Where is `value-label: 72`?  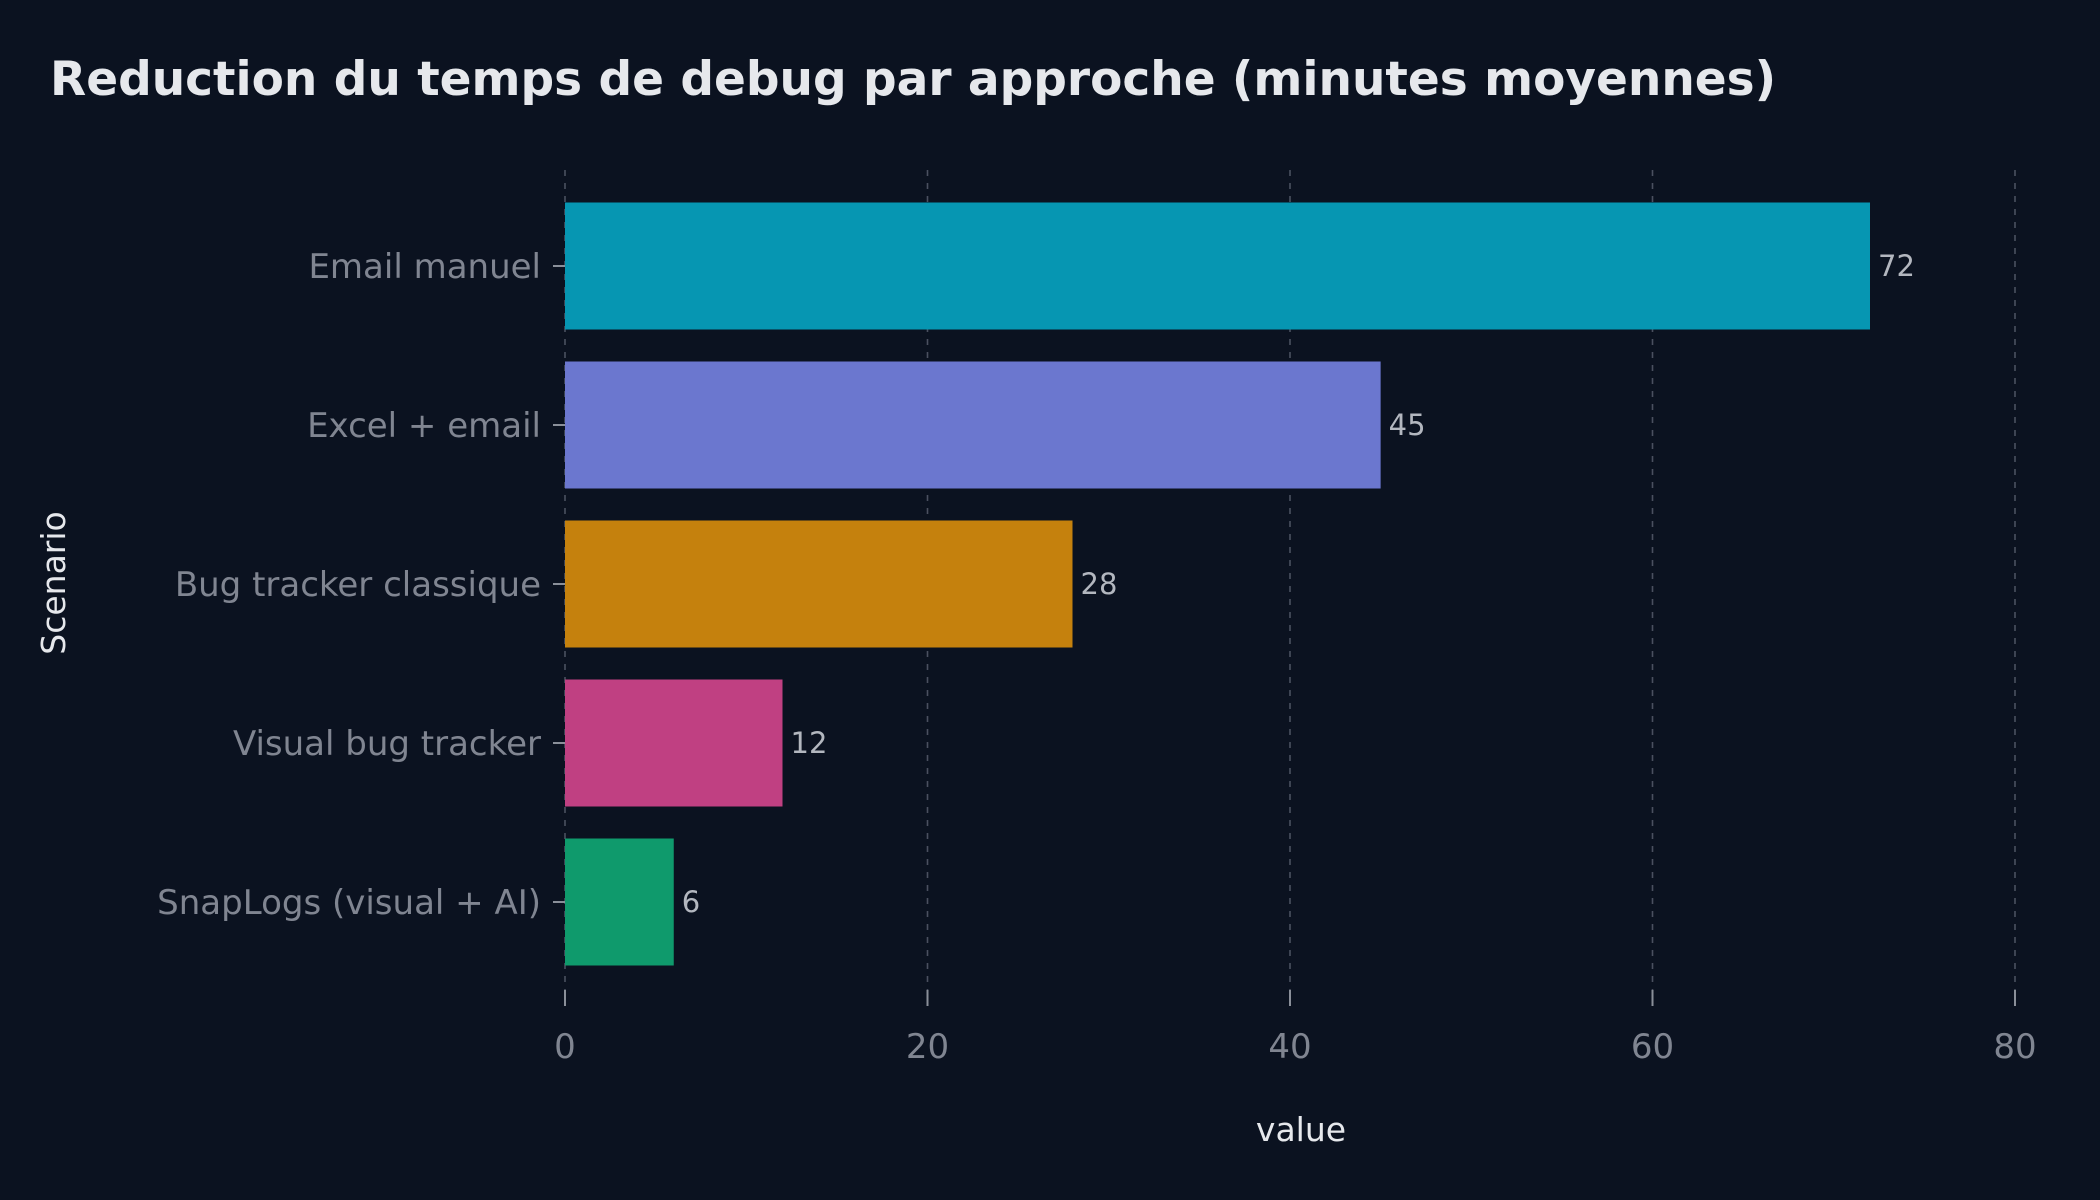
value-label: 72 is located at coordinates (1896, 266).